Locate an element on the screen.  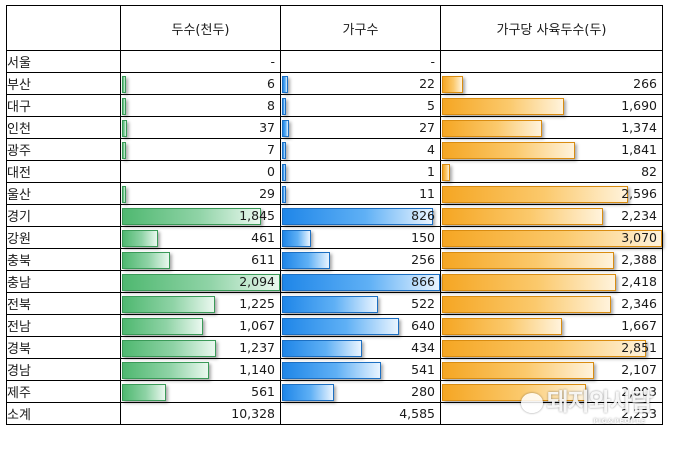
cell-value: 2,003 is located at coordinates (639, 391).